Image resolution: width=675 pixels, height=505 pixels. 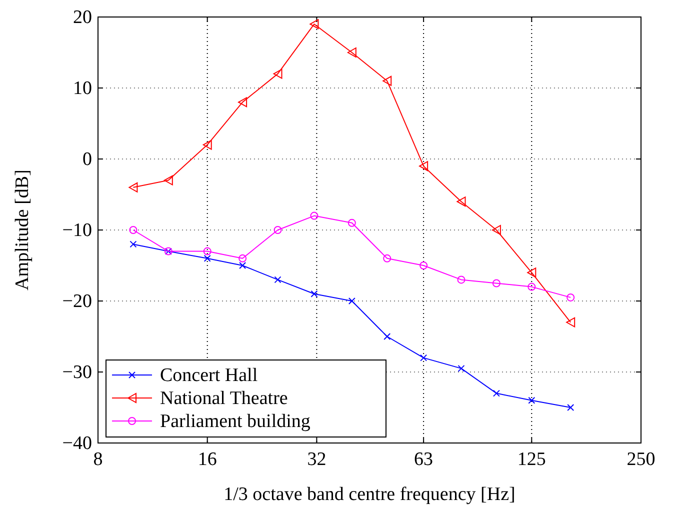 I want to click on x-tick-label: 16, so click(x=207, y=459).